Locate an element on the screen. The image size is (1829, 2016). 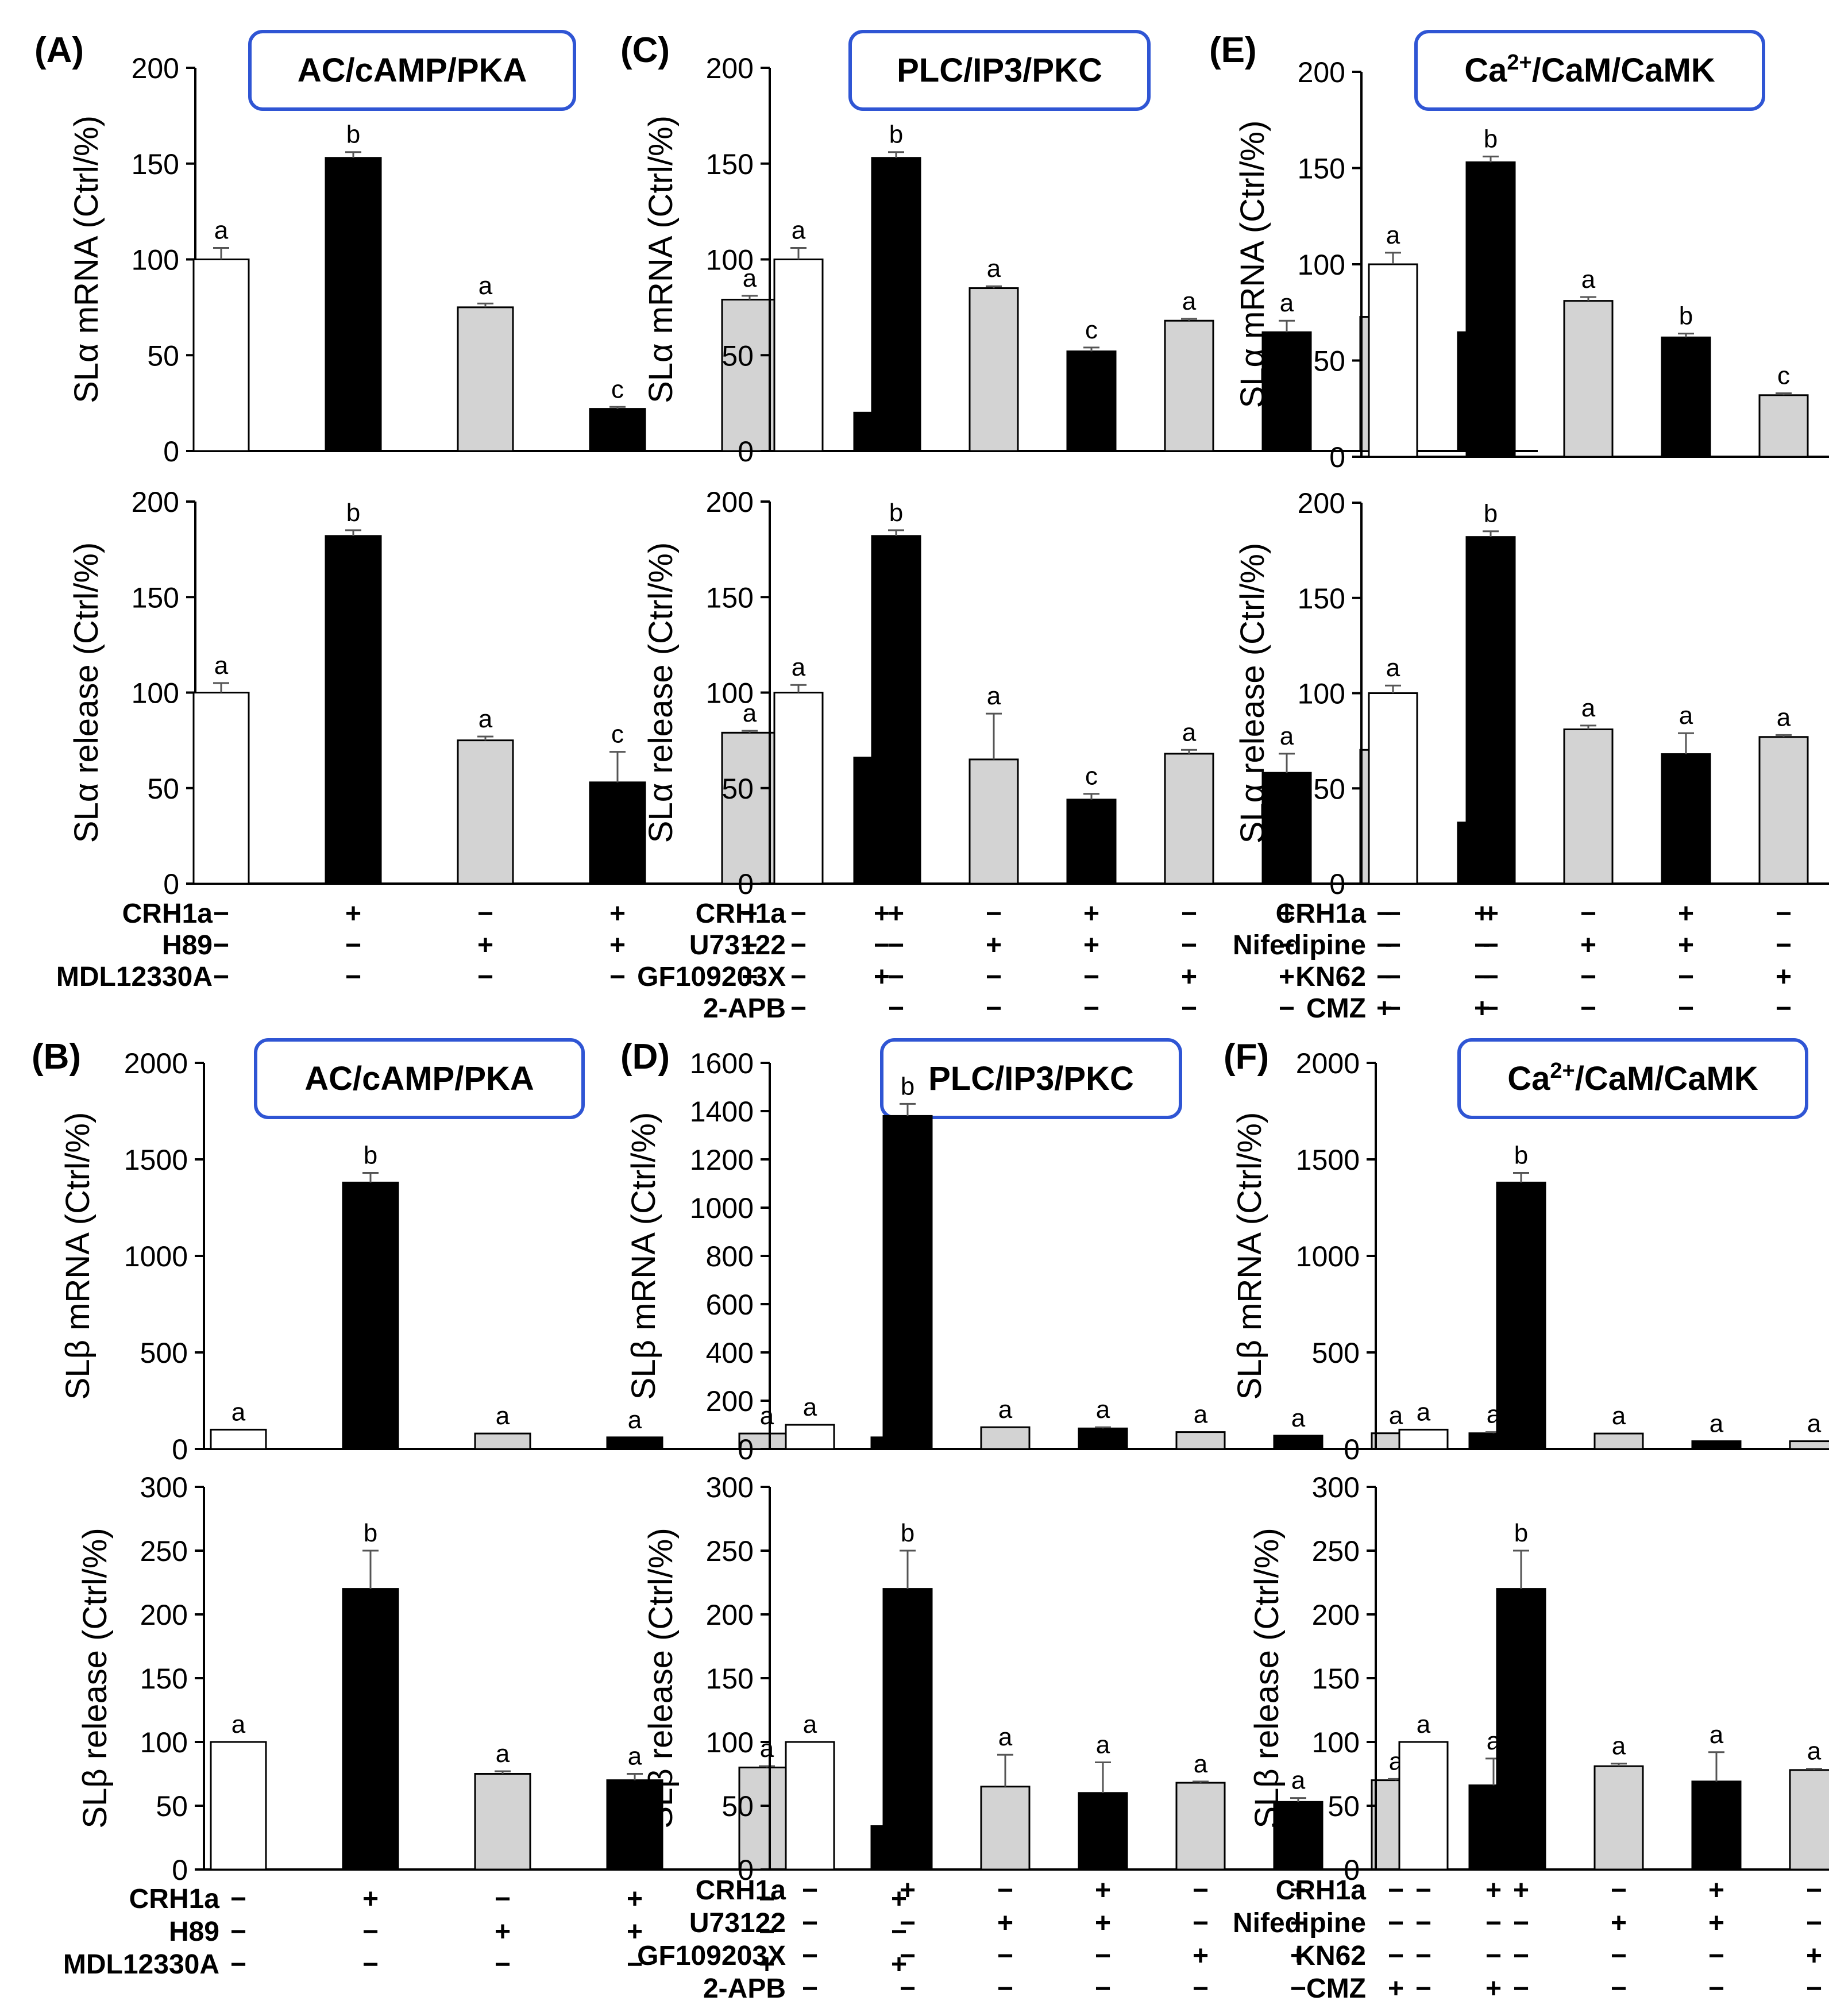
y-tick-label: 400 is located at coordinates (730, 1353).